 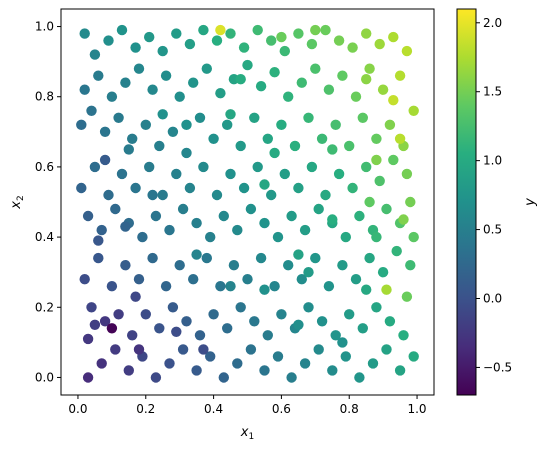 What do you see at coordinates (48, 202) in the screenshot?
I see `y-axis-ticks: 0.0 0.2 0.4 0.6 0.8 1.0` at bounding box center [48, 202].